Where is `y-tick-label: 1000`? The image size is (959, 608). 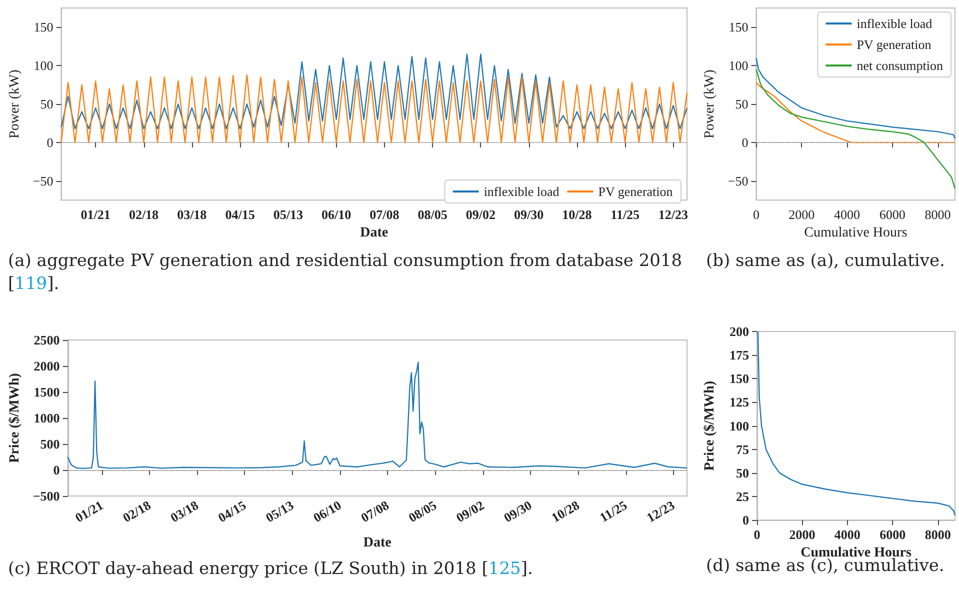 y-tick-label: 1000 is located at coordinates (47, 418).